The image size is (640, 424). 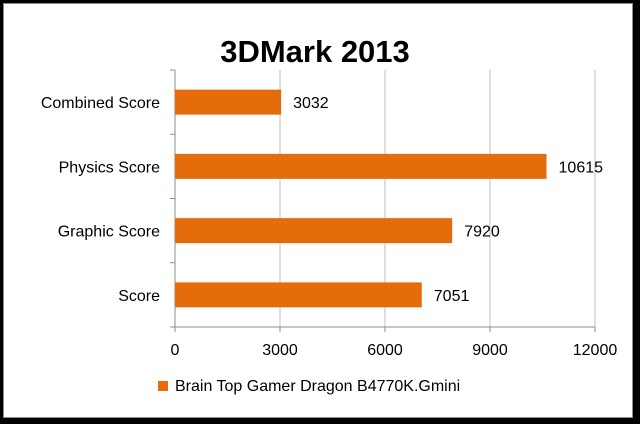 What do you see at coordinates (385, 350) in the screenshot?
I see `x-tick-label: 6000` at bounding box center [385, 350].